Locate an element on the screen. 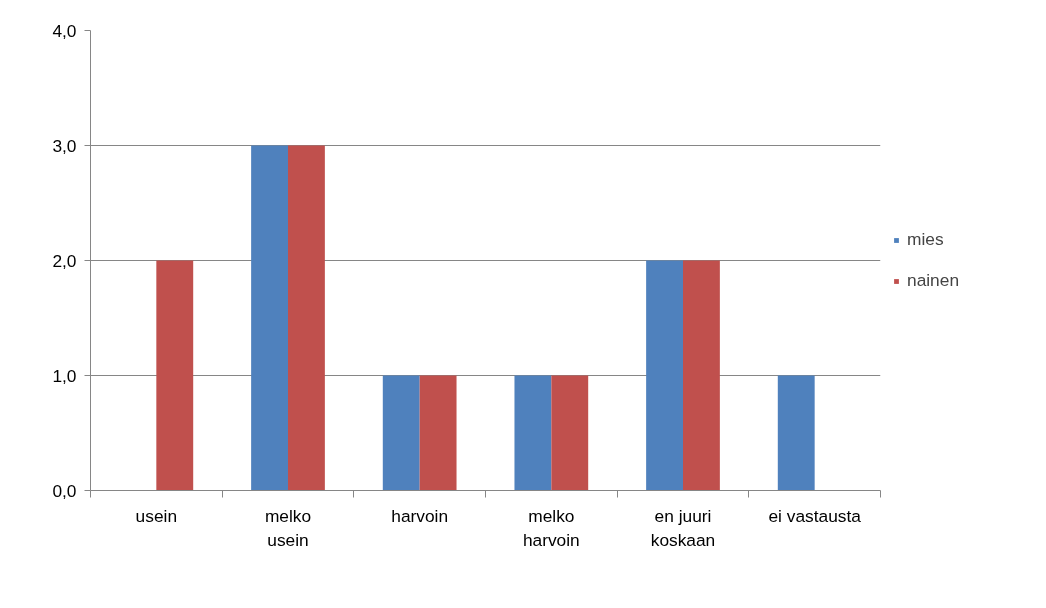 The height and width of the screenshot is (608, 1046). y-tick-label: 3,0 is located at coordinates (64, 145).